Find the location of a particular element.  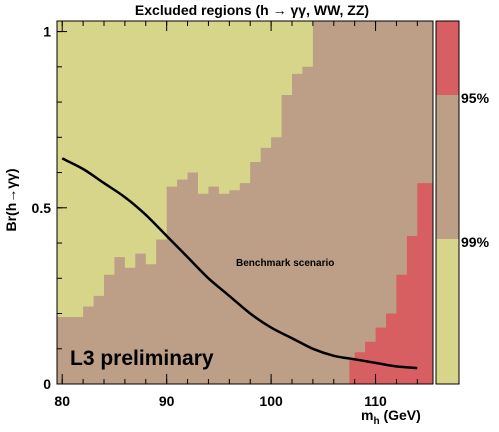

x-axis-label-sub: h is located at coordinates (376, 421).